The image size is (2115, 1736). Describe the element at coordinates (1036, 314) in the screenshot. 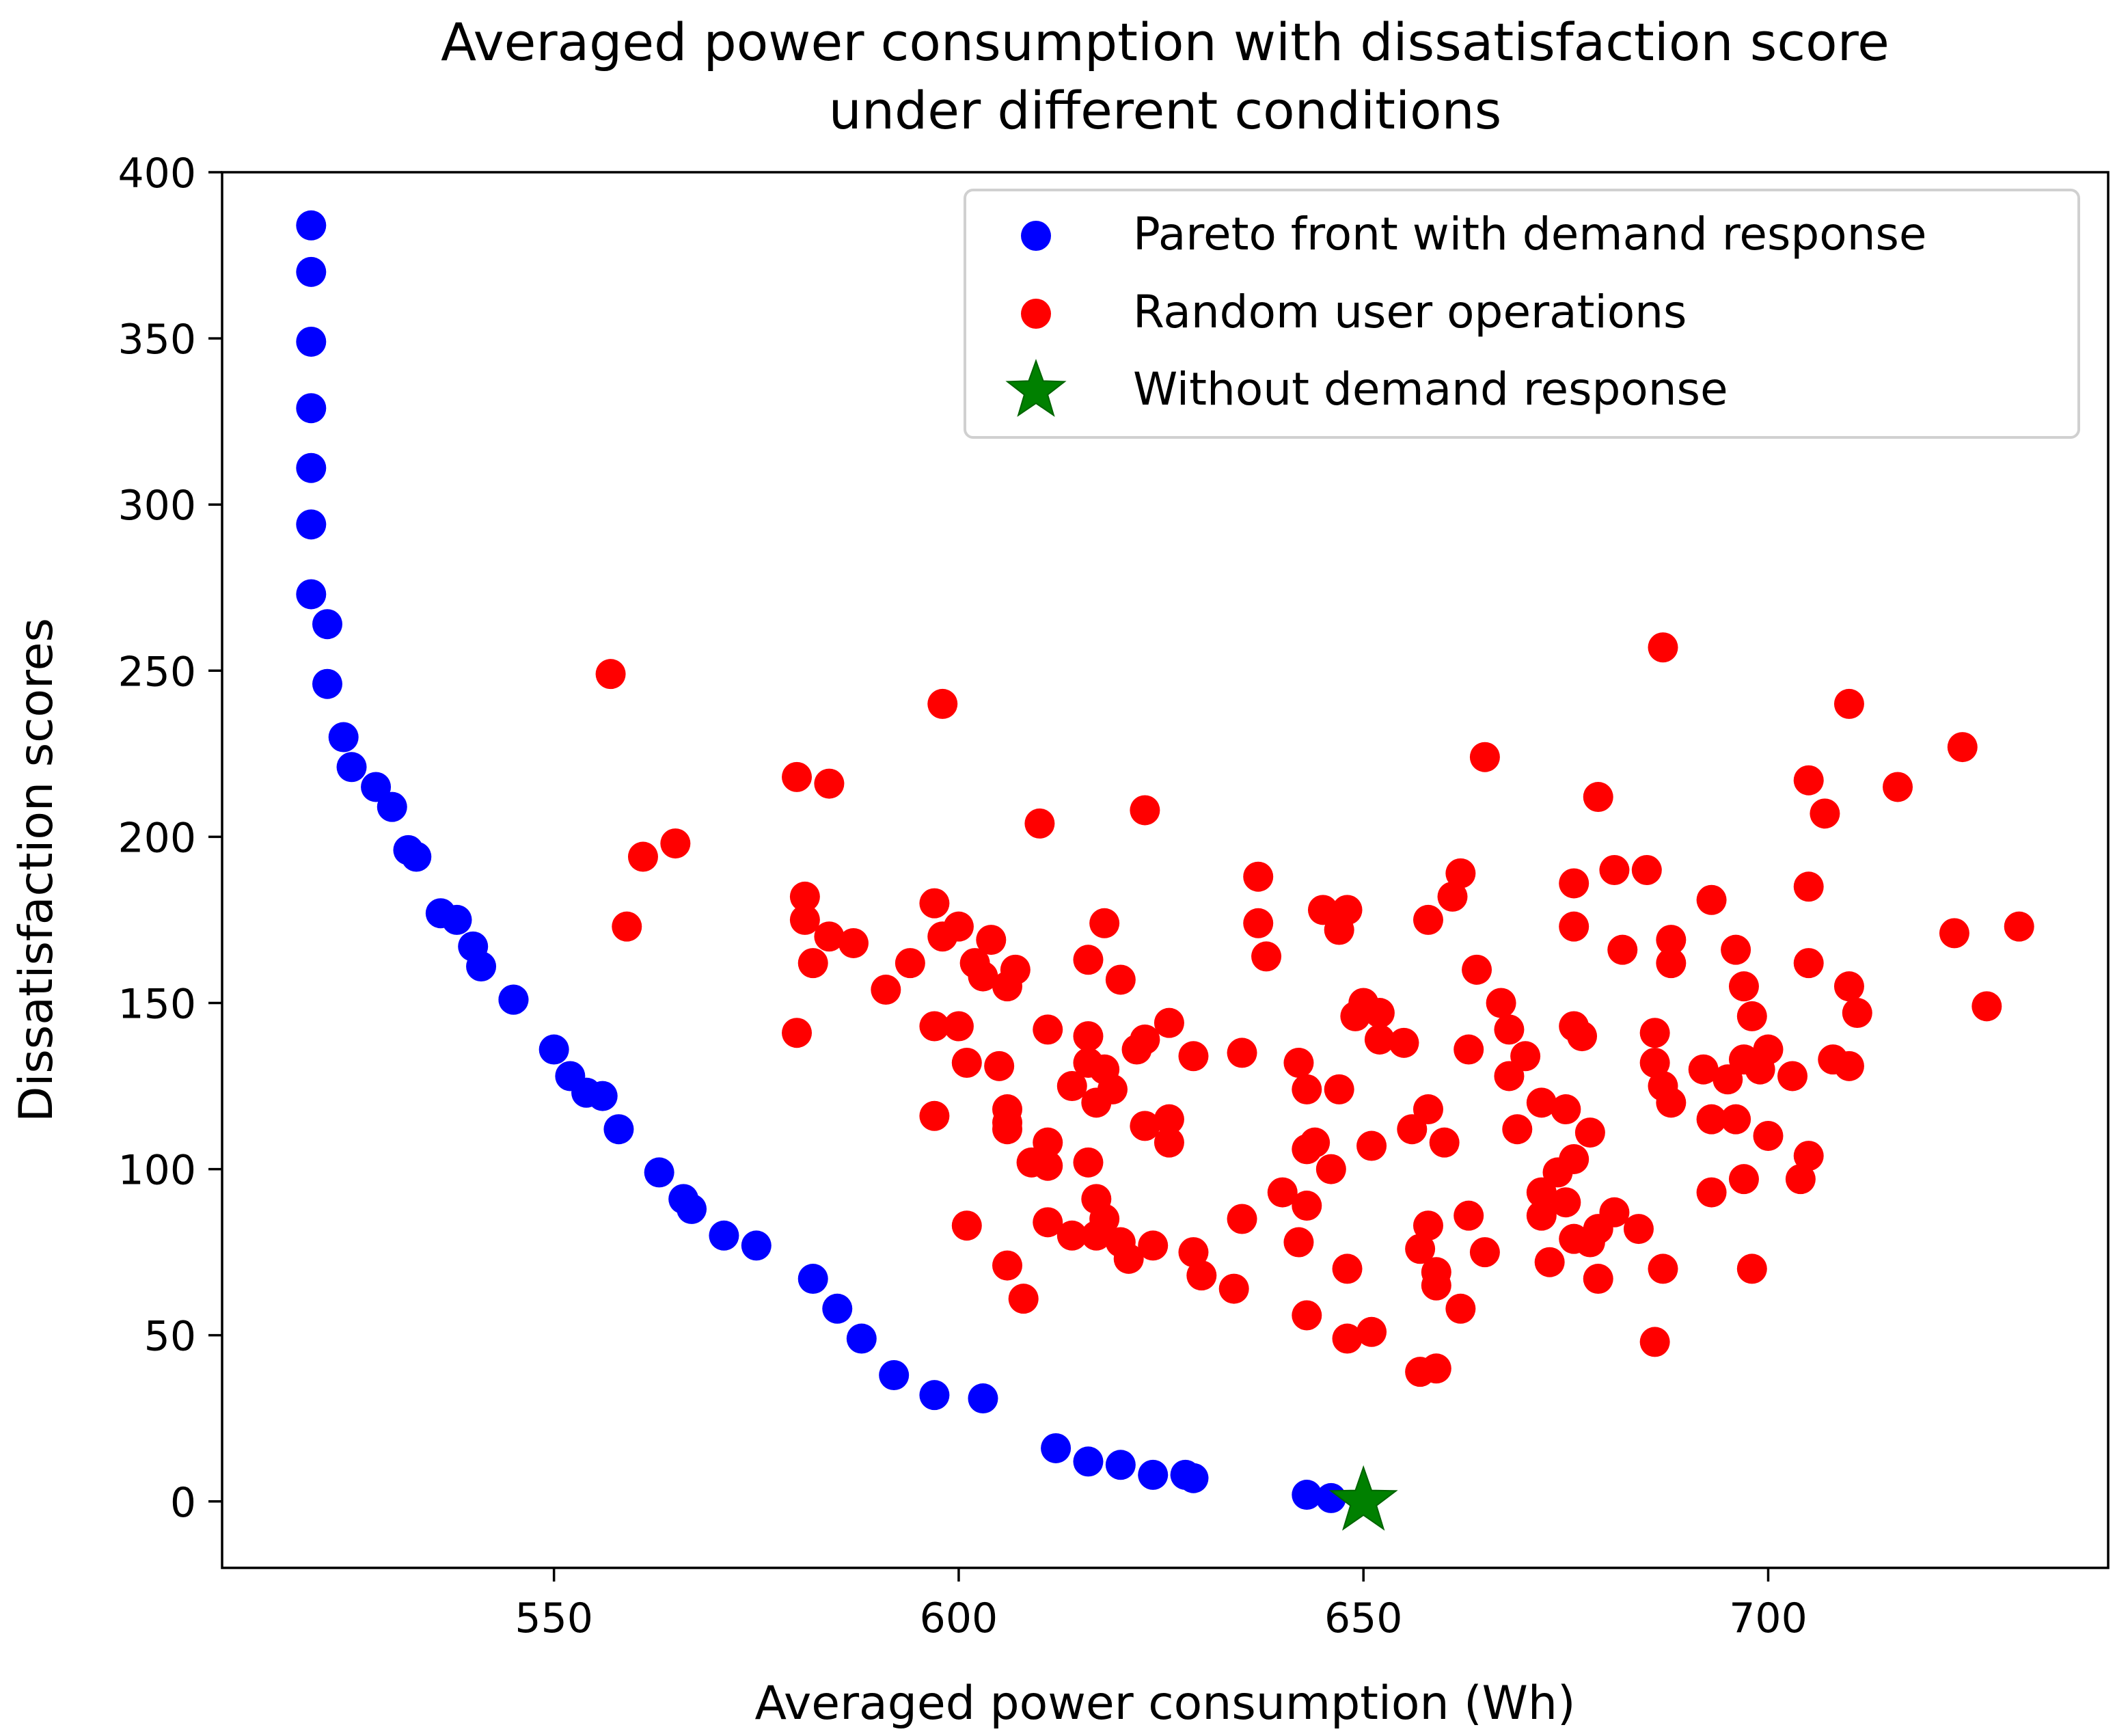

I see `legend-marker-random` at that location.